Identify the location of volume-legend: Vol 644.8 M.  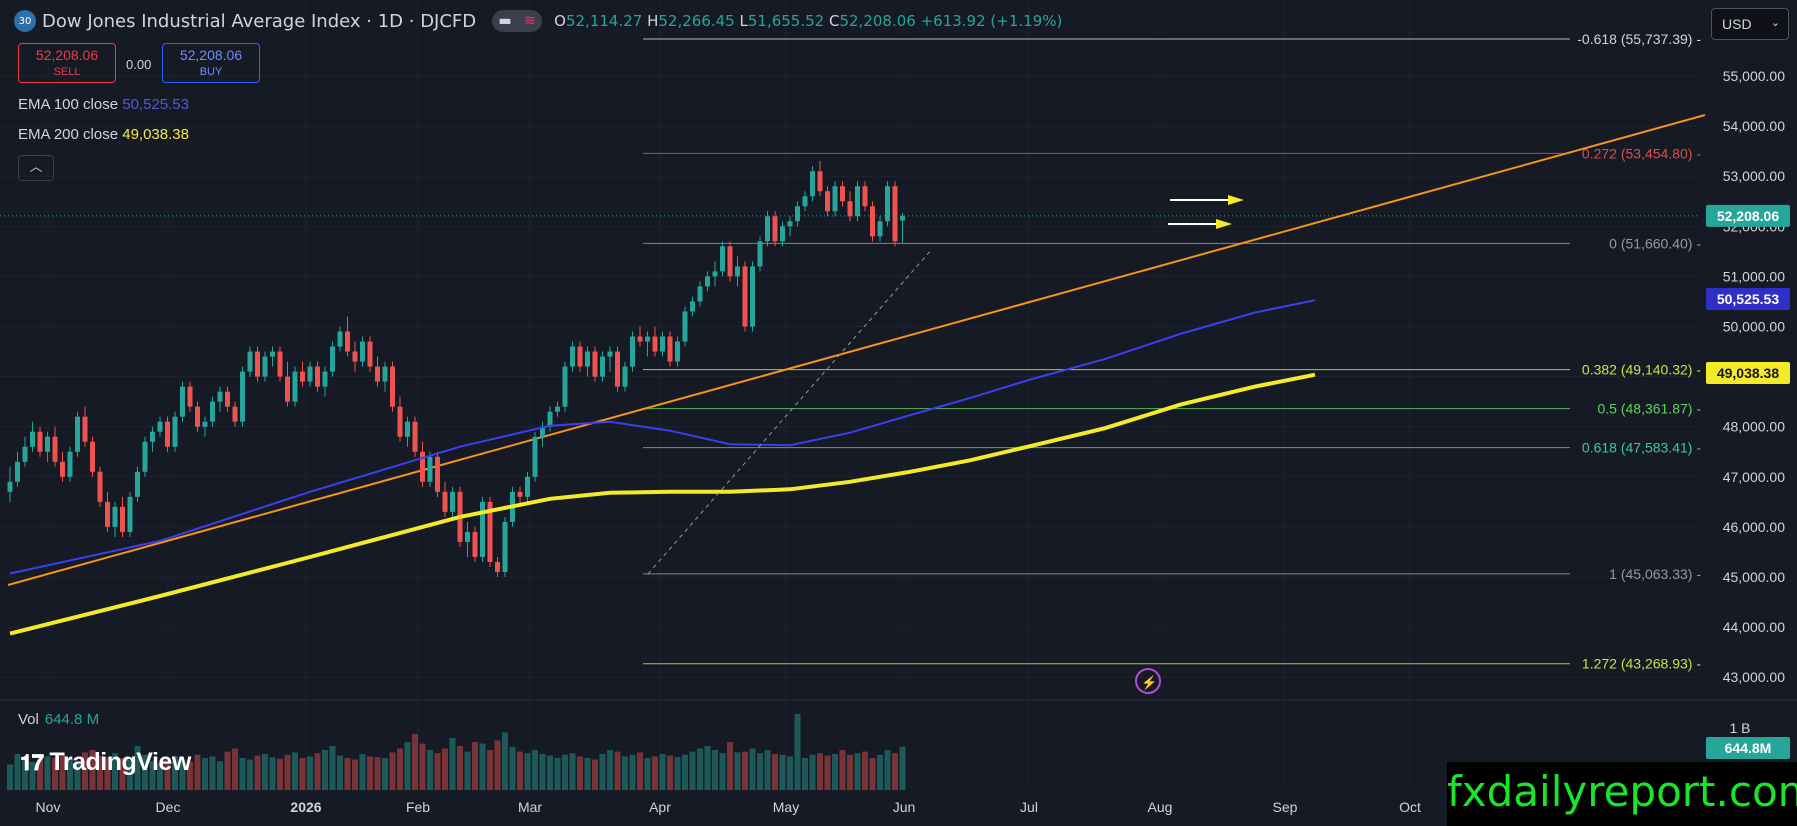
(58, 719).